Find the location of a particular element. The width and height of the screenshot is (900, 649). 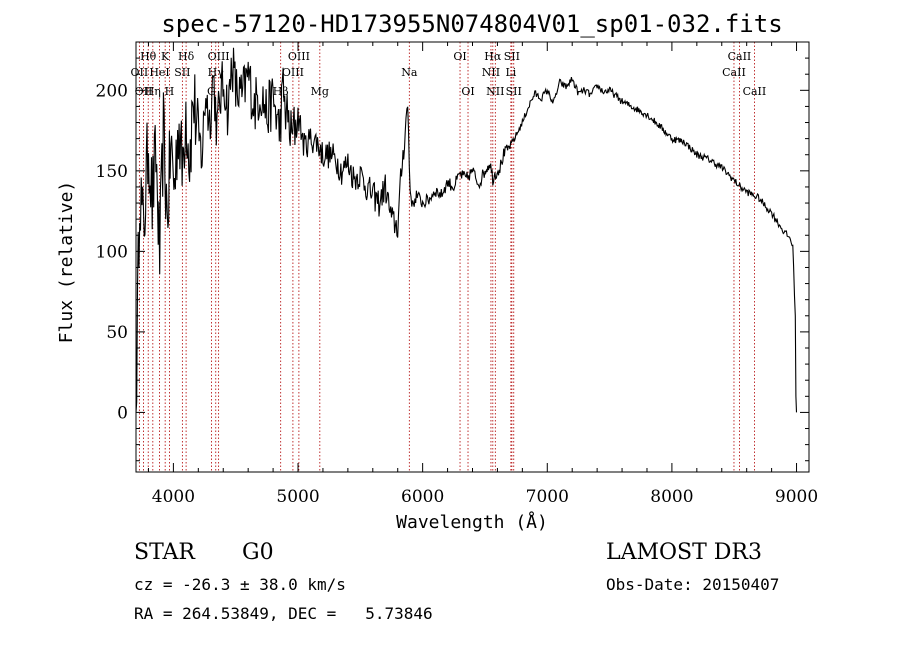

x-tick-label: 6000 is located at coordinates (422, 497).